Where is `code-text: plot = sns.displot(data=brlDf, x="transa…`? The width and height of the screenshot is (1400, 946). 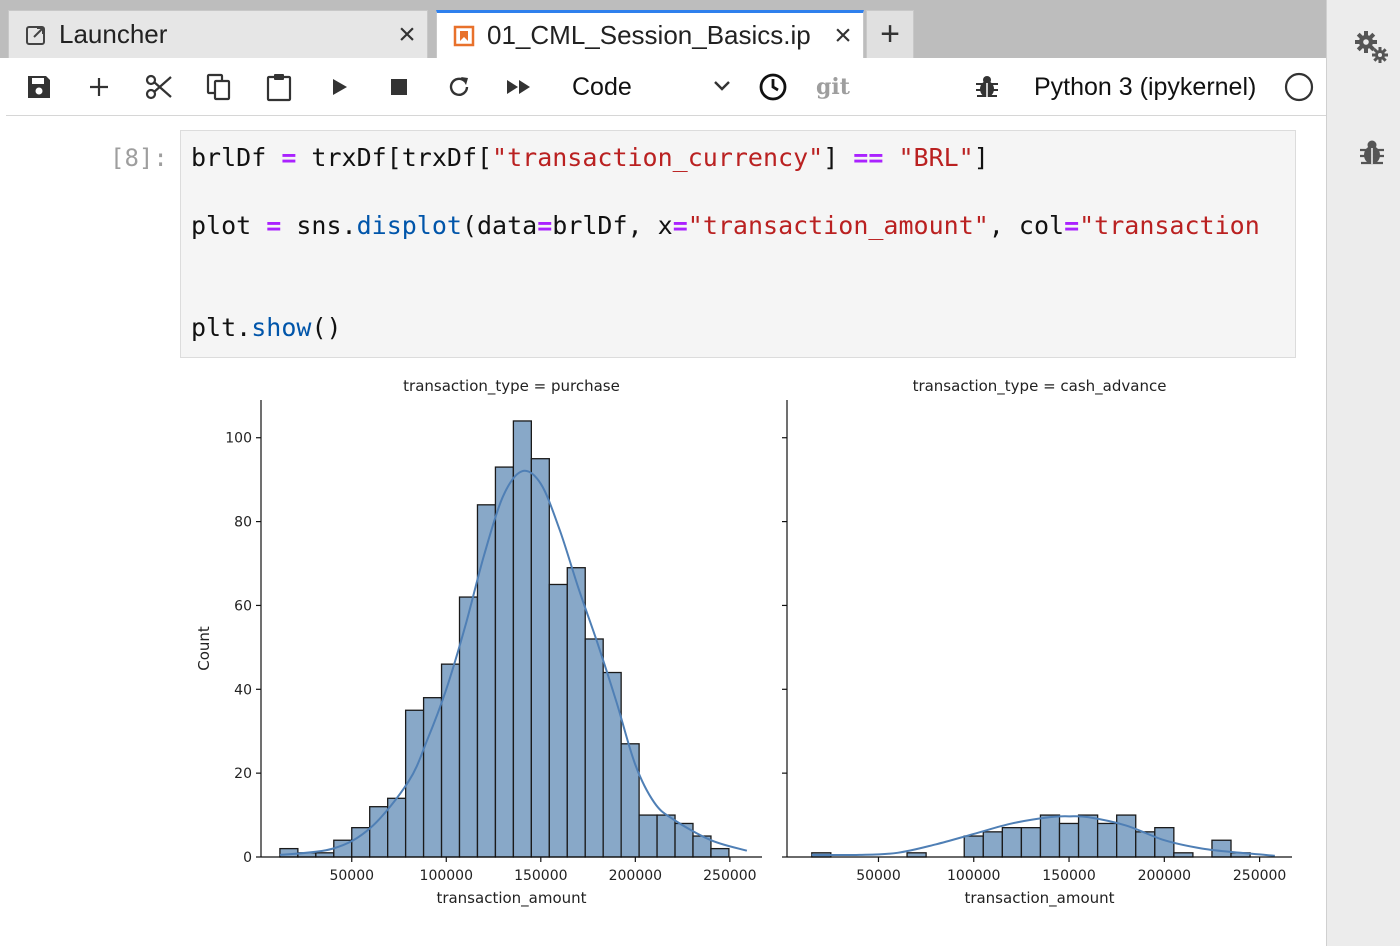 code-text: plot = sns.displot(data=brlDf, x="transa… is located at coordinates (725, 225).